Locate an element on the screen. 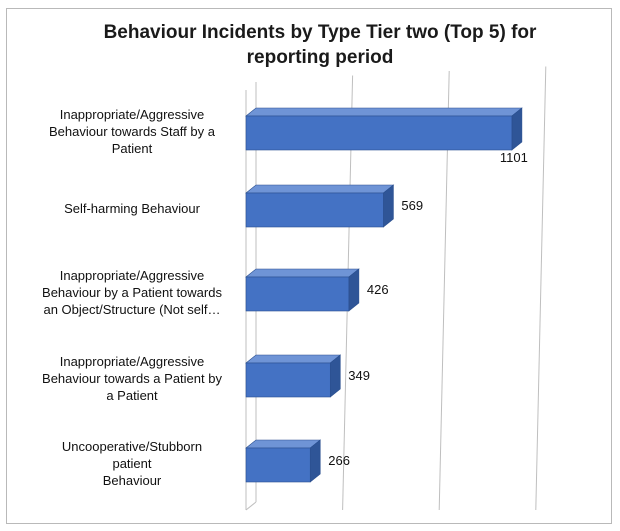  category-label-2: Self-harming Behaviour is located at coordinates (132, 208).